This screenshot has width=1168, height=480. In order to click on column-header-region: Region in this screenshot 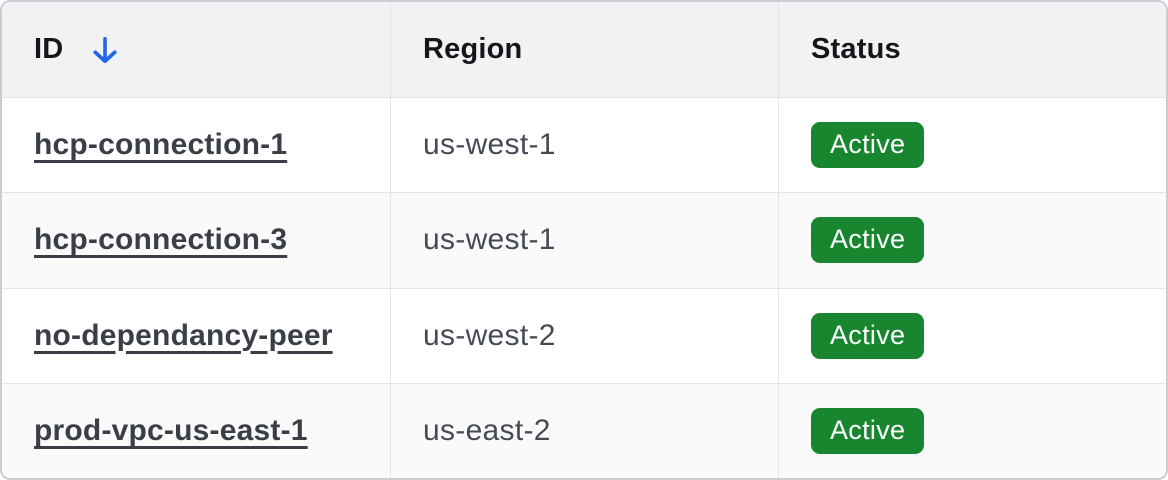, I will do `click(584, 50)`.